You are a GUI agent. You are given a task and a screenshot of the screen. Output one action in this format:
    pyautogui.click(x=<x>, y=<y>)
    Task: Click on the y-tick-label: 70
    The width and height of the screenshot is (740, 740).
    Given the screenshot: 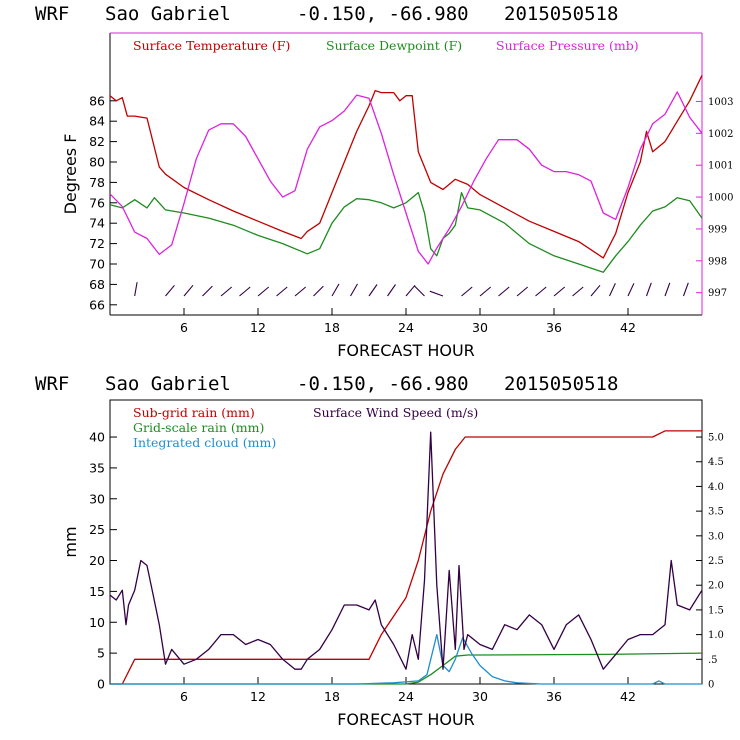 What is the action you would take?
    pyautogui.click(x=97, y=264)
    